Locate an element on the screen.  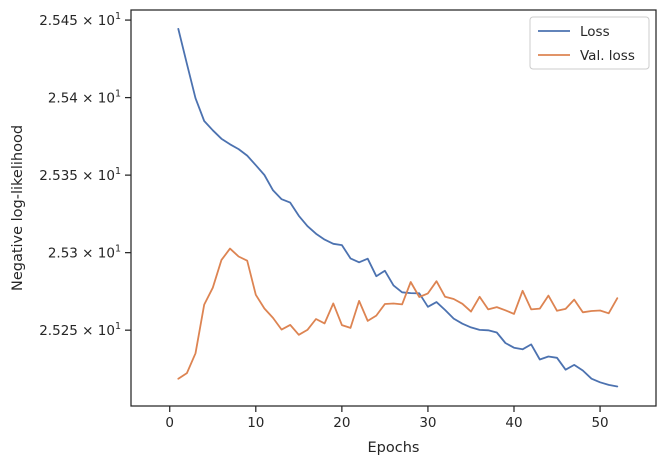
x-tick-label: 20 is located at coordinates (341, 423).